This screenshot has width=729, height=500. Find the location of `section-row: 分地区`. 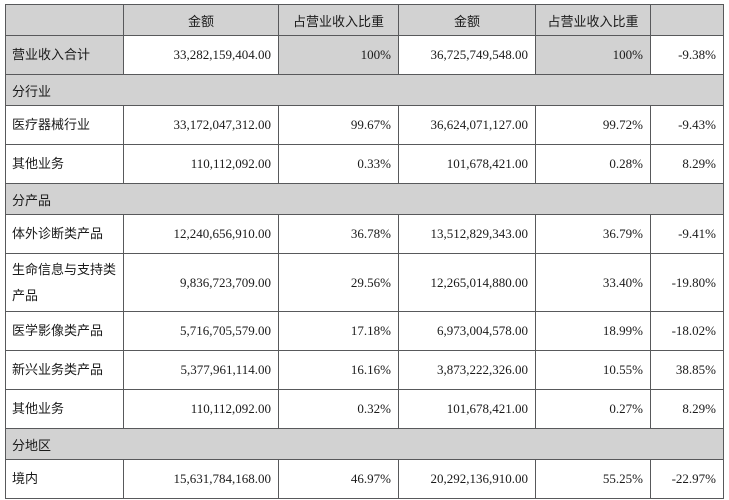

section-row: 分地区 is located at coordinates (364, 444).